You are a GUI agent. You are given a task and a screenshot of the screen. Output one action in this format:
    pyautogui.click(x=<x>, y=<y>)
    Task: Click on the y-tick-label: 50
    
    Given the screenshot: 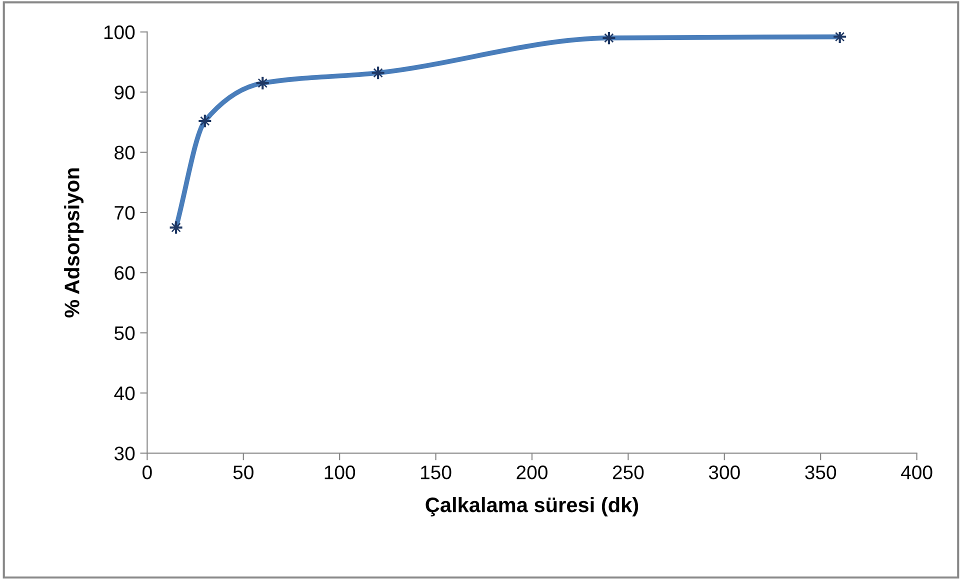 What is the action you would take?
    pyautogui.click(x=124, y=333)
    